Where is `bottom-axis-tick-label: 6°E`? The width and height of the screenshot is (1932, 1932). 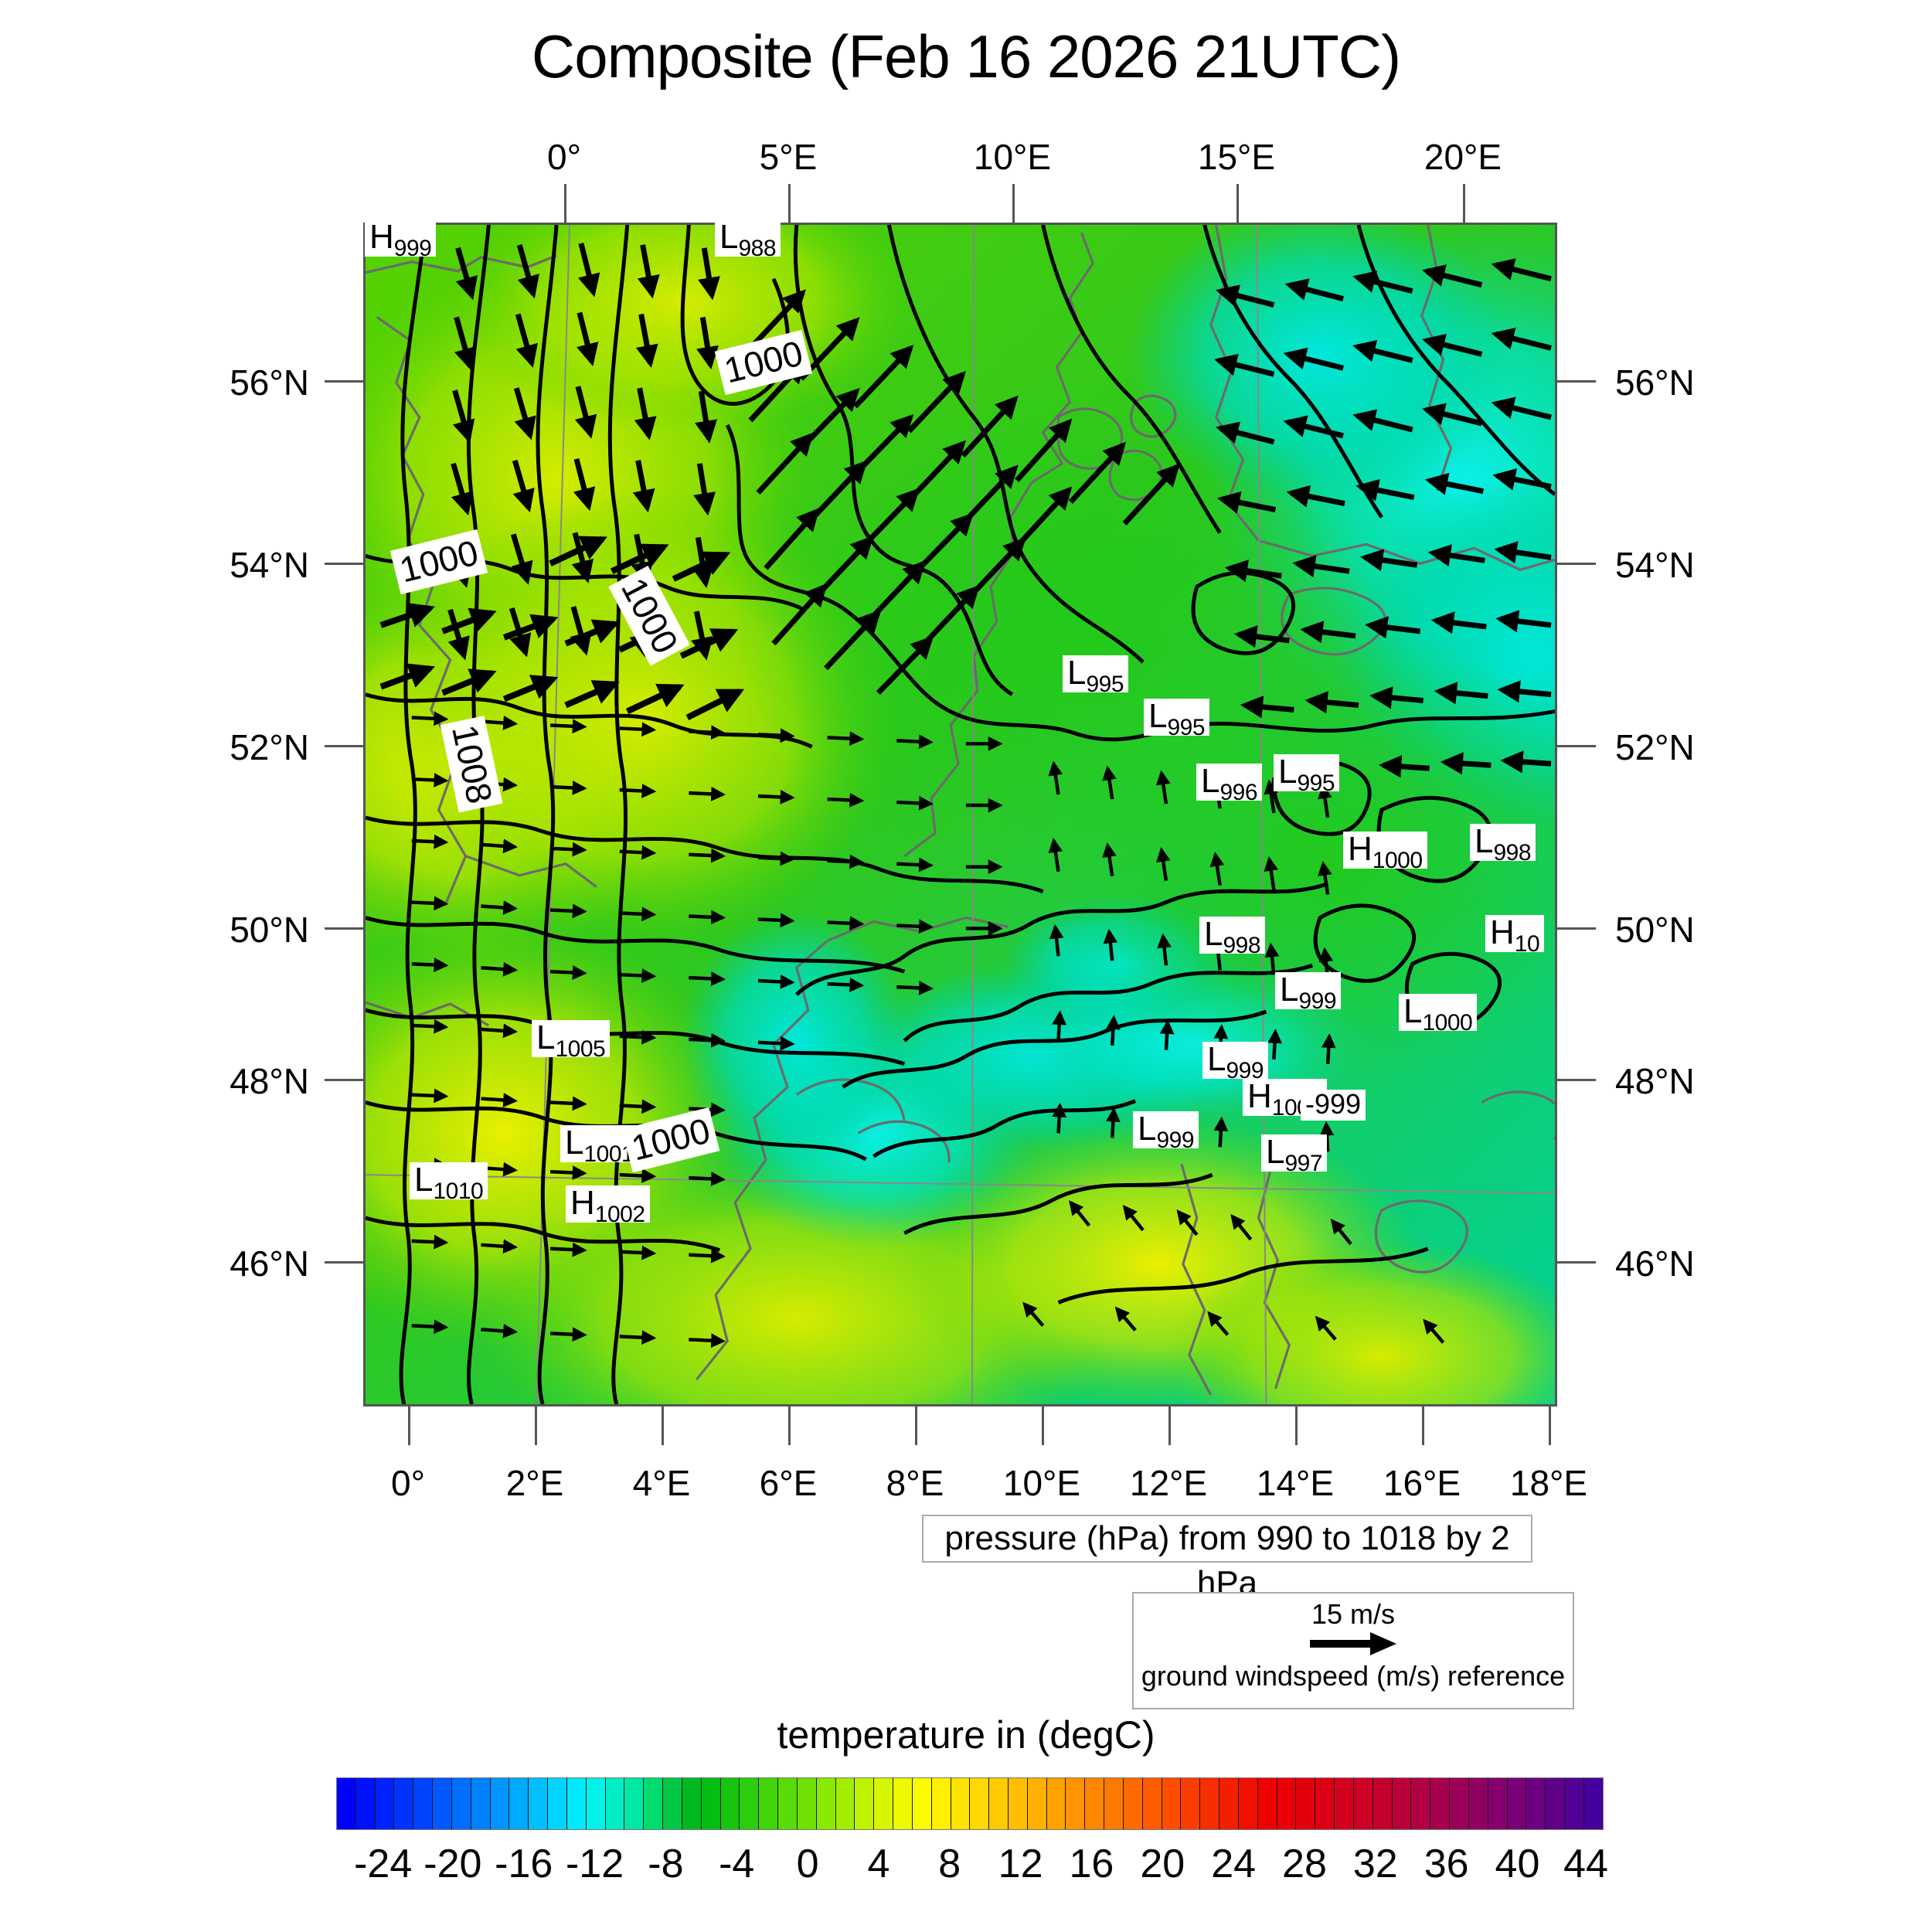
bottom-axis-tick-label: 6°E is located at coordinates (788, 1483).